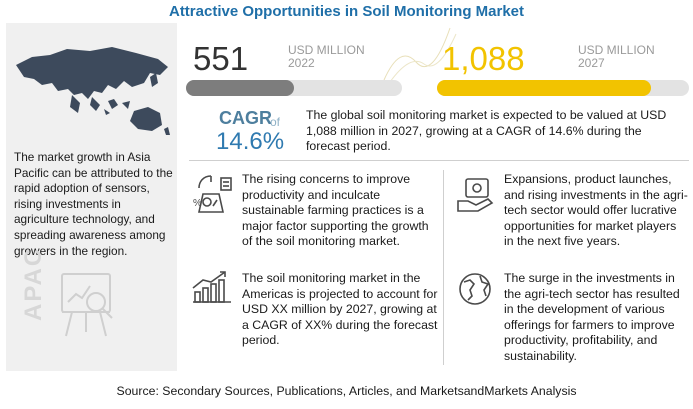 The width and height of the screenshot is (693, 409). Describe the element at coordinates (475, 195) in the screenshot. I see `money-hand-icon` at that location.